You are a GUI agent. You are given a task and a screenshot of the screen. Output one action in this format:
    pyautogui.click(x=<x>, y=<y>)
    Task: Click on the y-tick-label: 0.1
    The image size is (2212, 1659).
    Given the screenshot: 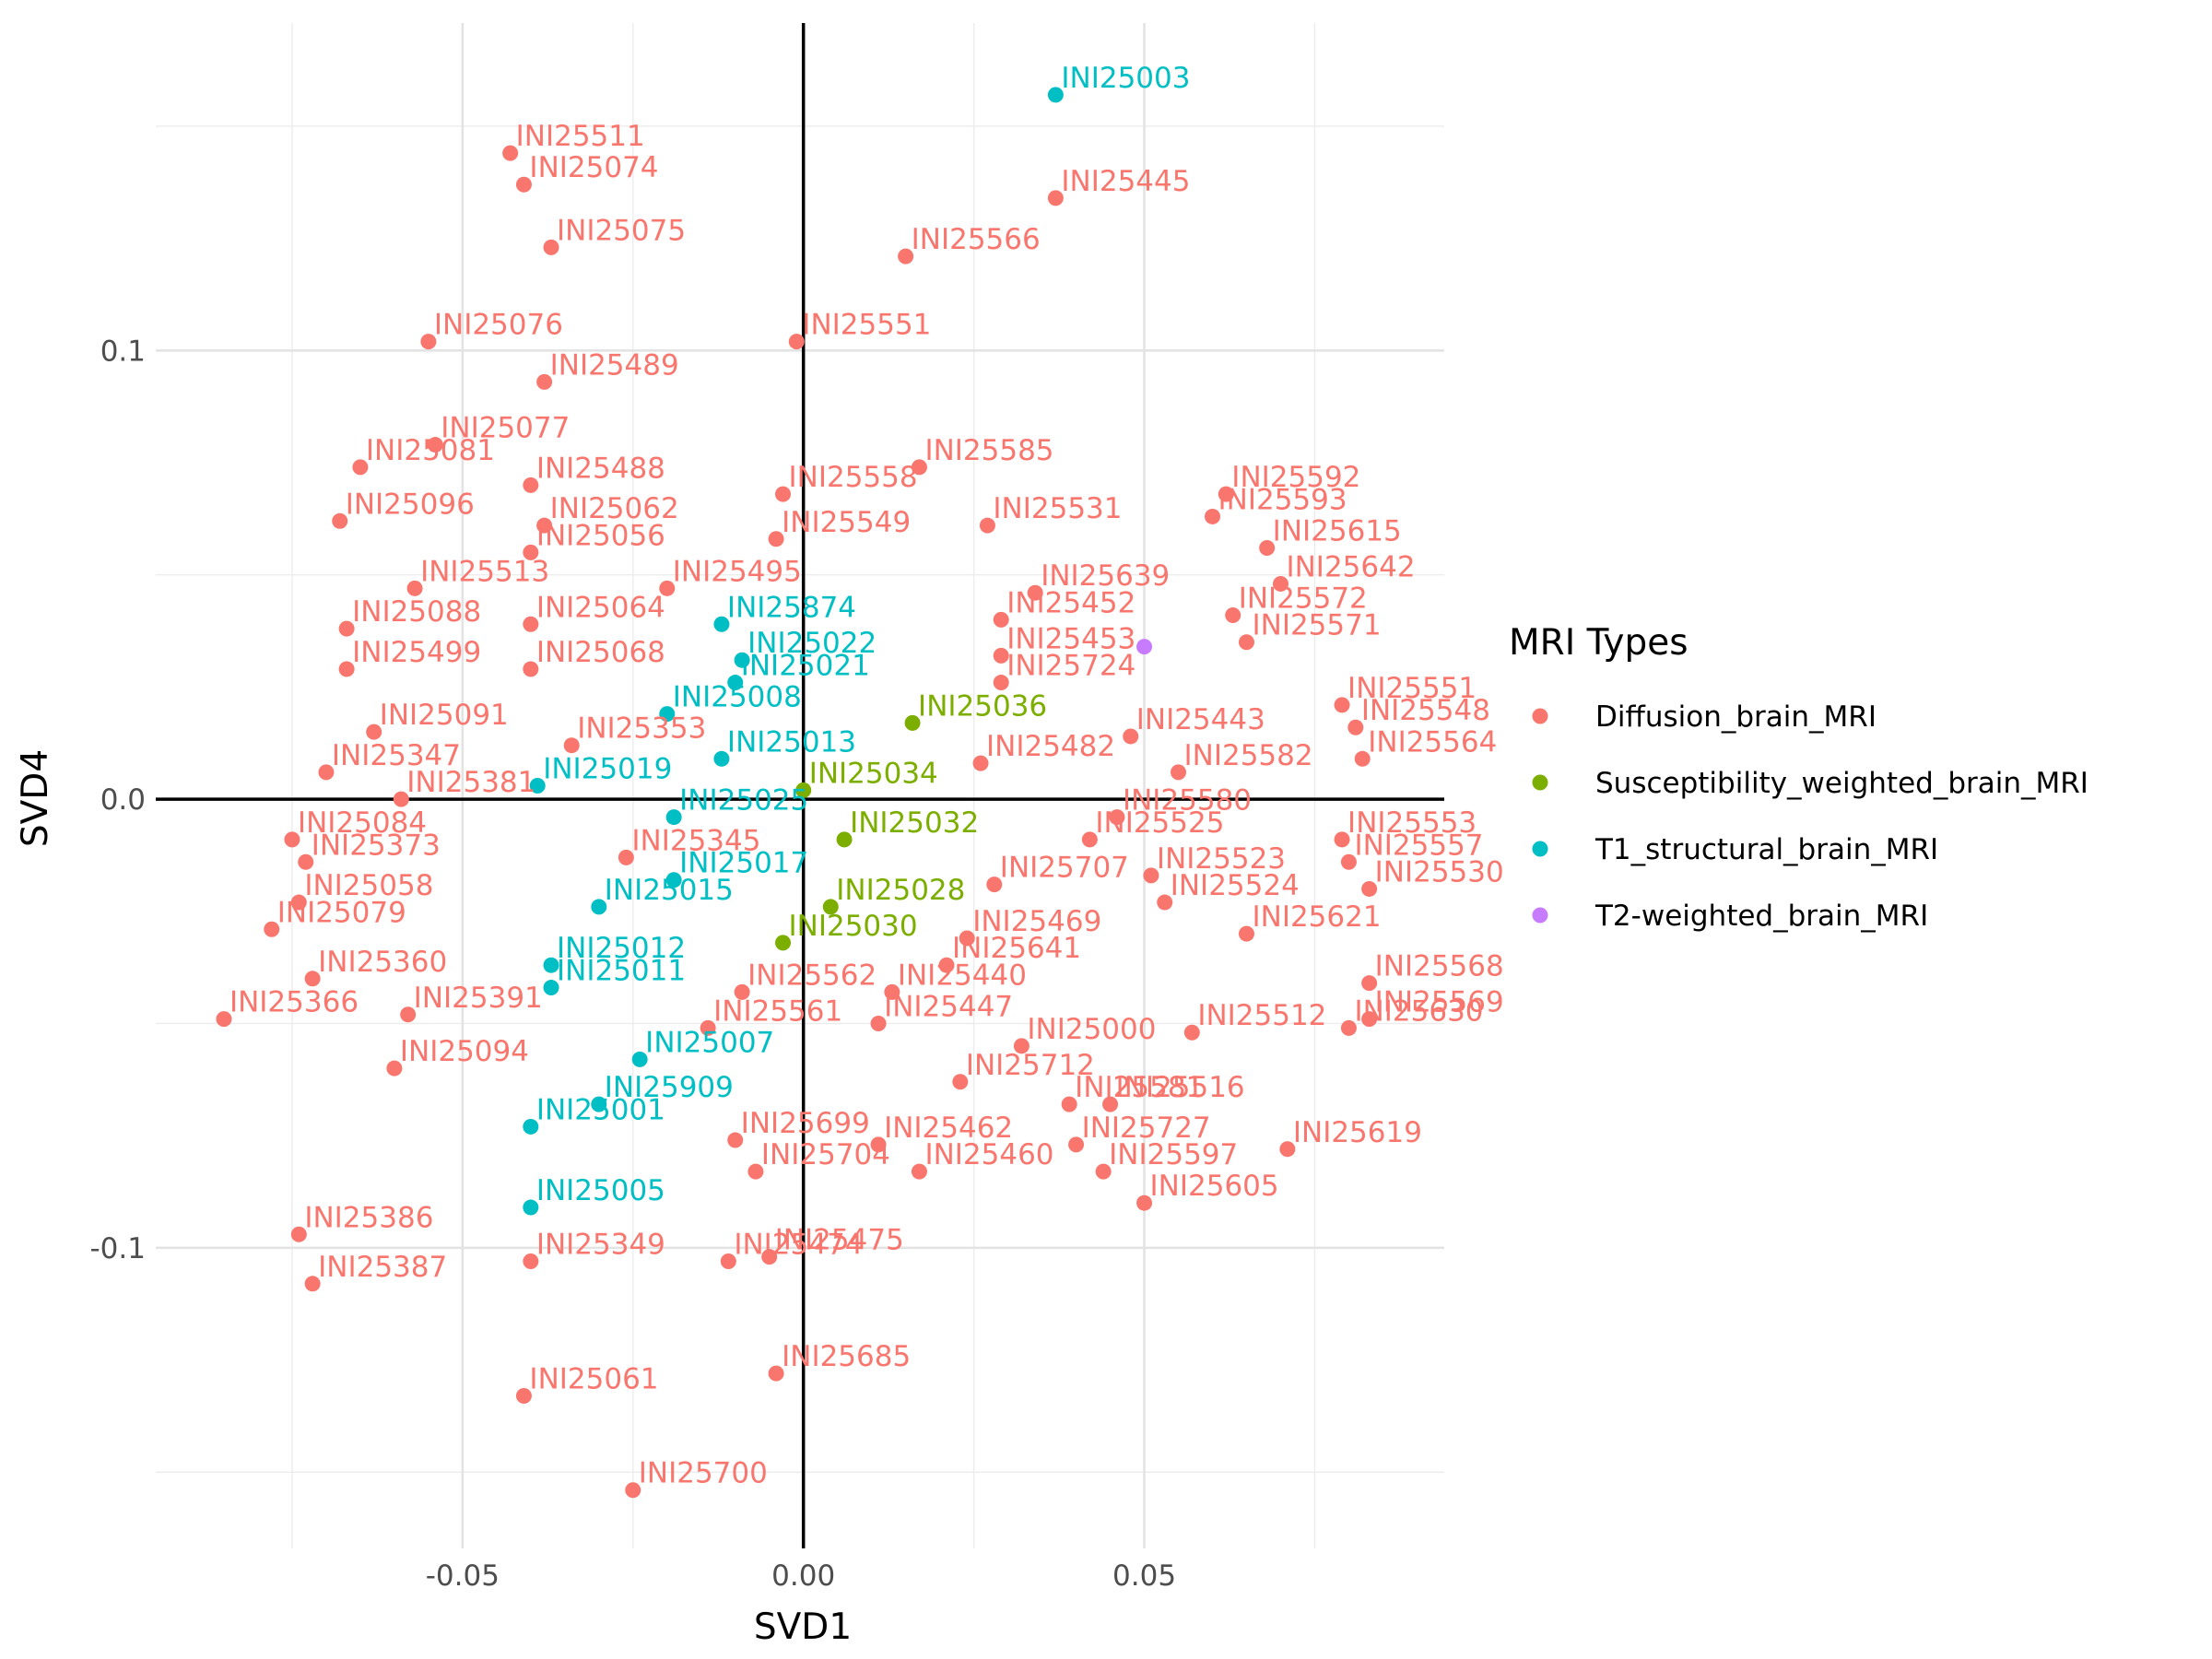 What is the action you would take?
    pyautogui.click(x=123, y=351)
    